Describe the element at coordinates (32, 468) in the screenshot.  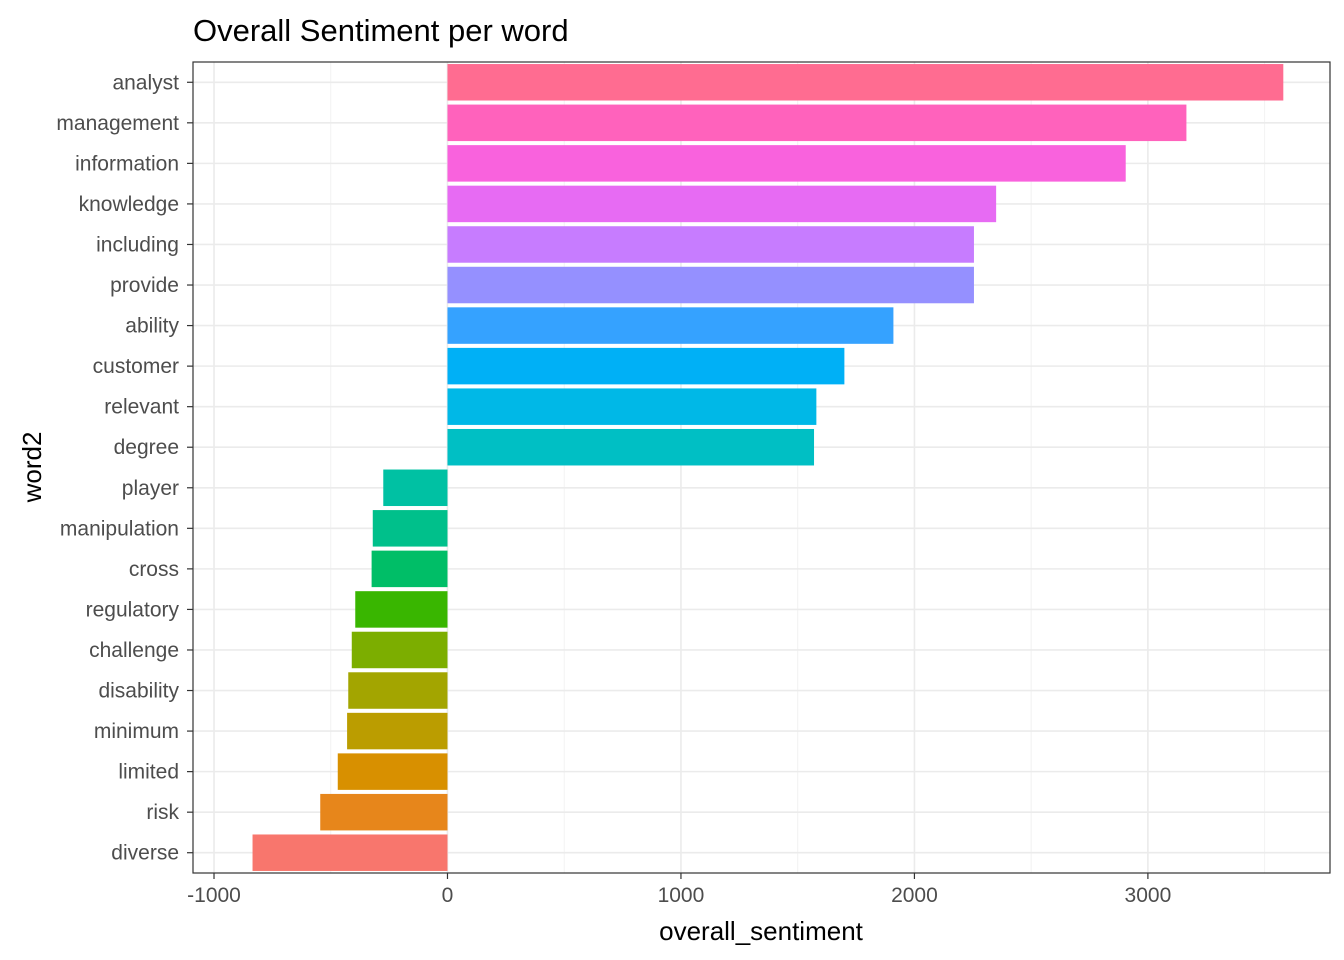
I see `y-axis-title: word2` at that location.